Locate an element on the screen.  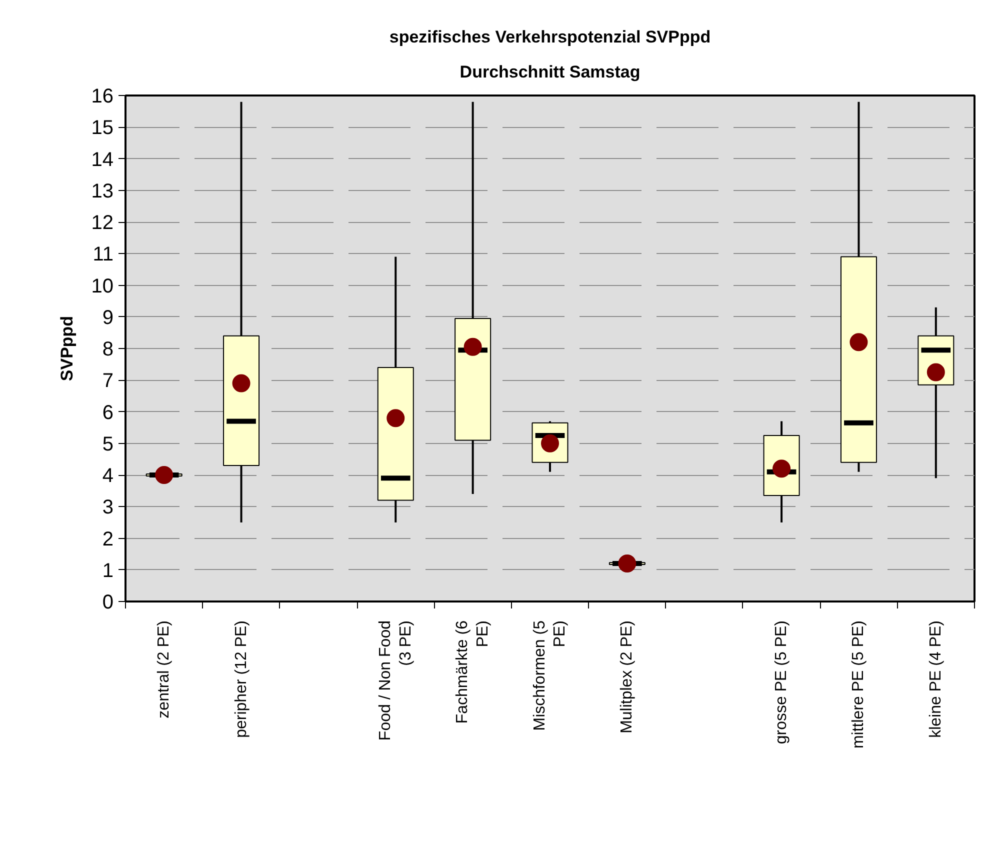
y-tick-label: 8 is located at coordinates (108, 349).